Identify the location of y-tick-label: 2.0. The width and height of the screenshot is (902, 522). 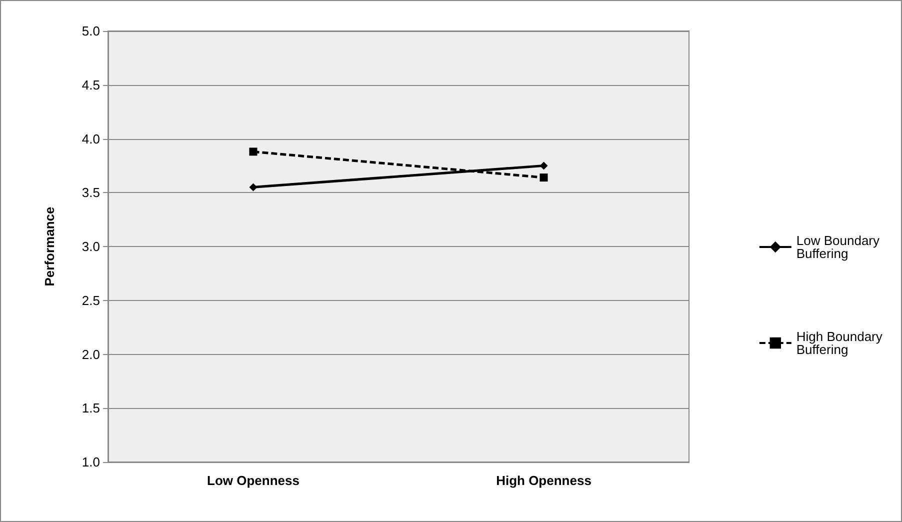
(91, 354).